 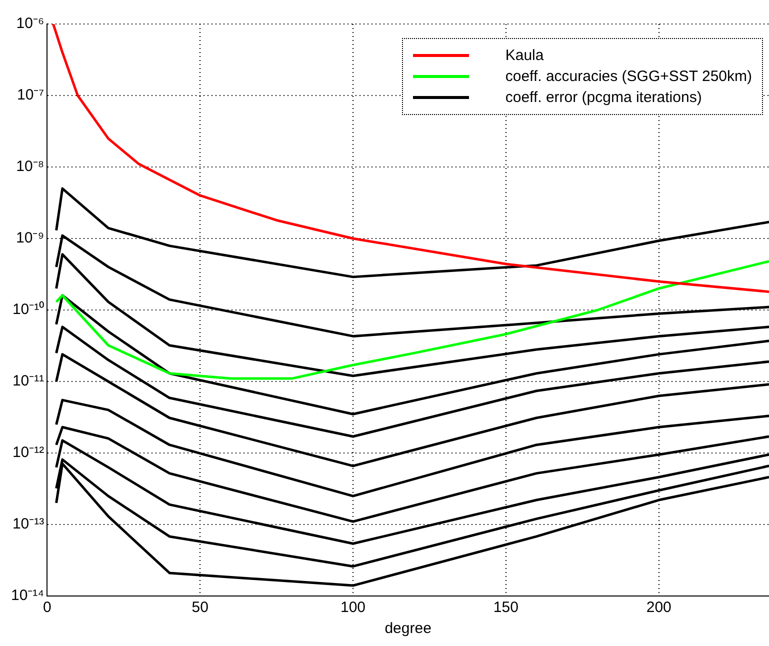 I want to click on x-tick-label: 0, so click(x=47, y=607).